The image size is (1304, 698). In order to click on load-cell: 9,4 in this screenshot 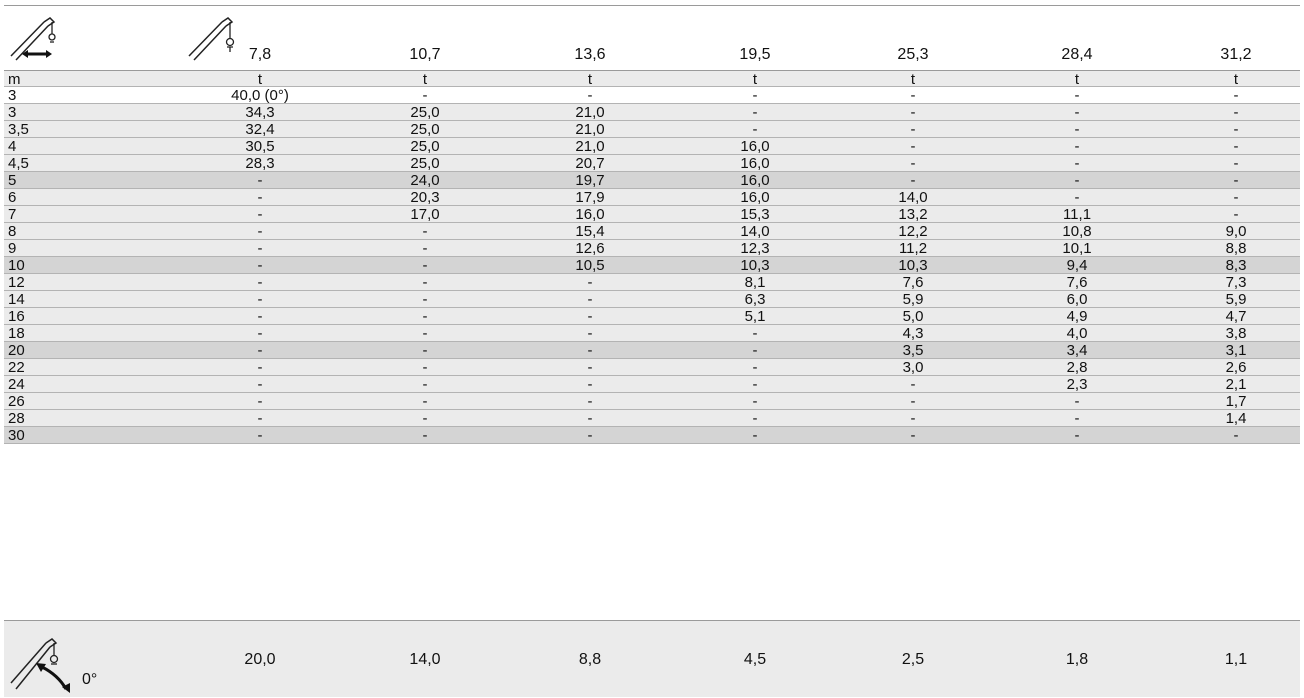, I will do `click(1077, 265)`.